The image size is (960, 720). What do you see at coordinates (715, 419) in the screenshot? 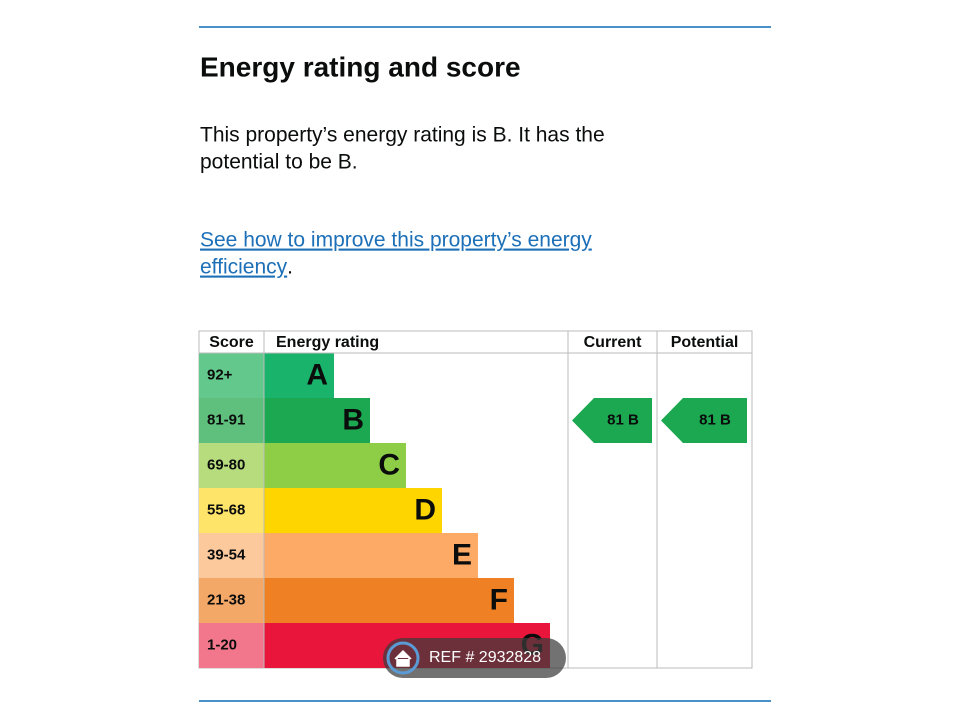
I see `potential-label: 81 B` at bounding box center [715, 419].